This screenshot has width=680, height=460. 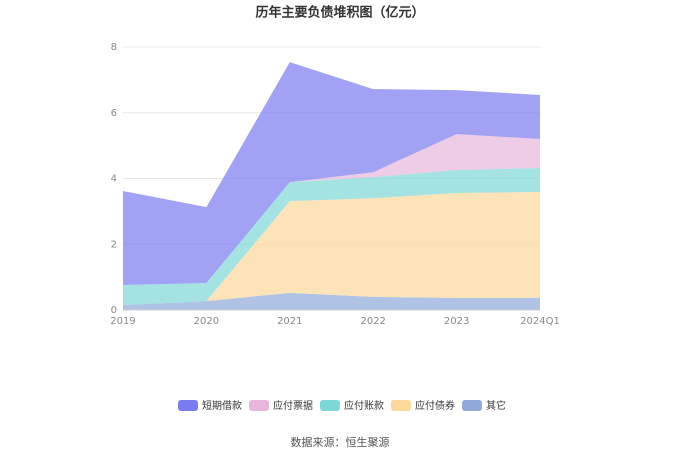 I want to click on legend-label: 应付票据, so click(x=293, y=405).